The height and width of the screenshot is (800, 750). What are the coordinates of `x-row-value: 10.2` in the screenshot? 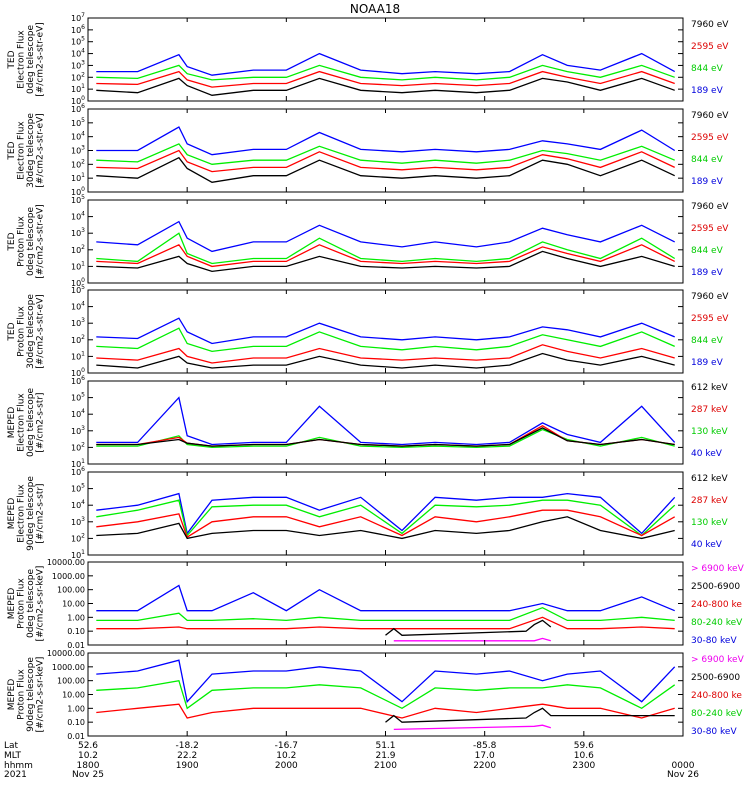 It's located at (286, 756).